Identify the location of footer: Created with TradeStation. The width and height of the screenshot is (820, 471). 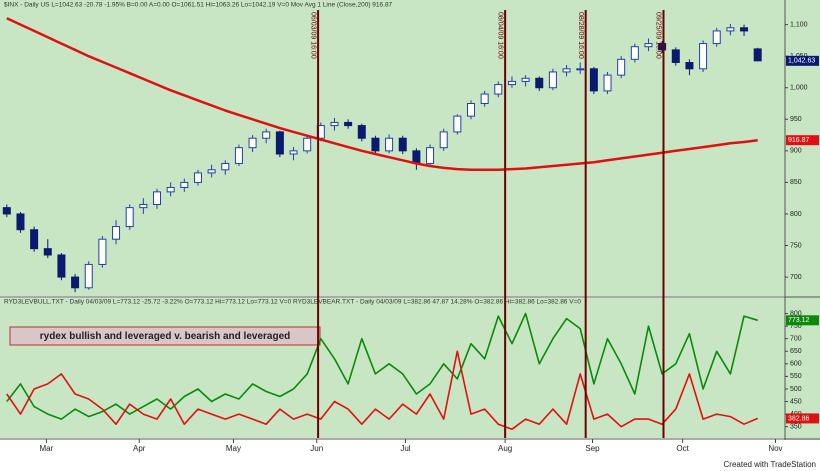
(770, 464).